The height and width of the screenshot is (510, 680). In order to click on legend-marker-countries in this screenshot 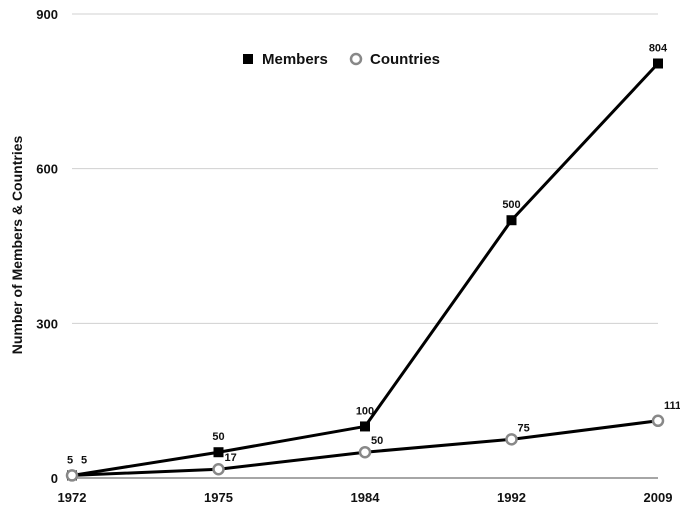, I will do `click(356, 59)`.